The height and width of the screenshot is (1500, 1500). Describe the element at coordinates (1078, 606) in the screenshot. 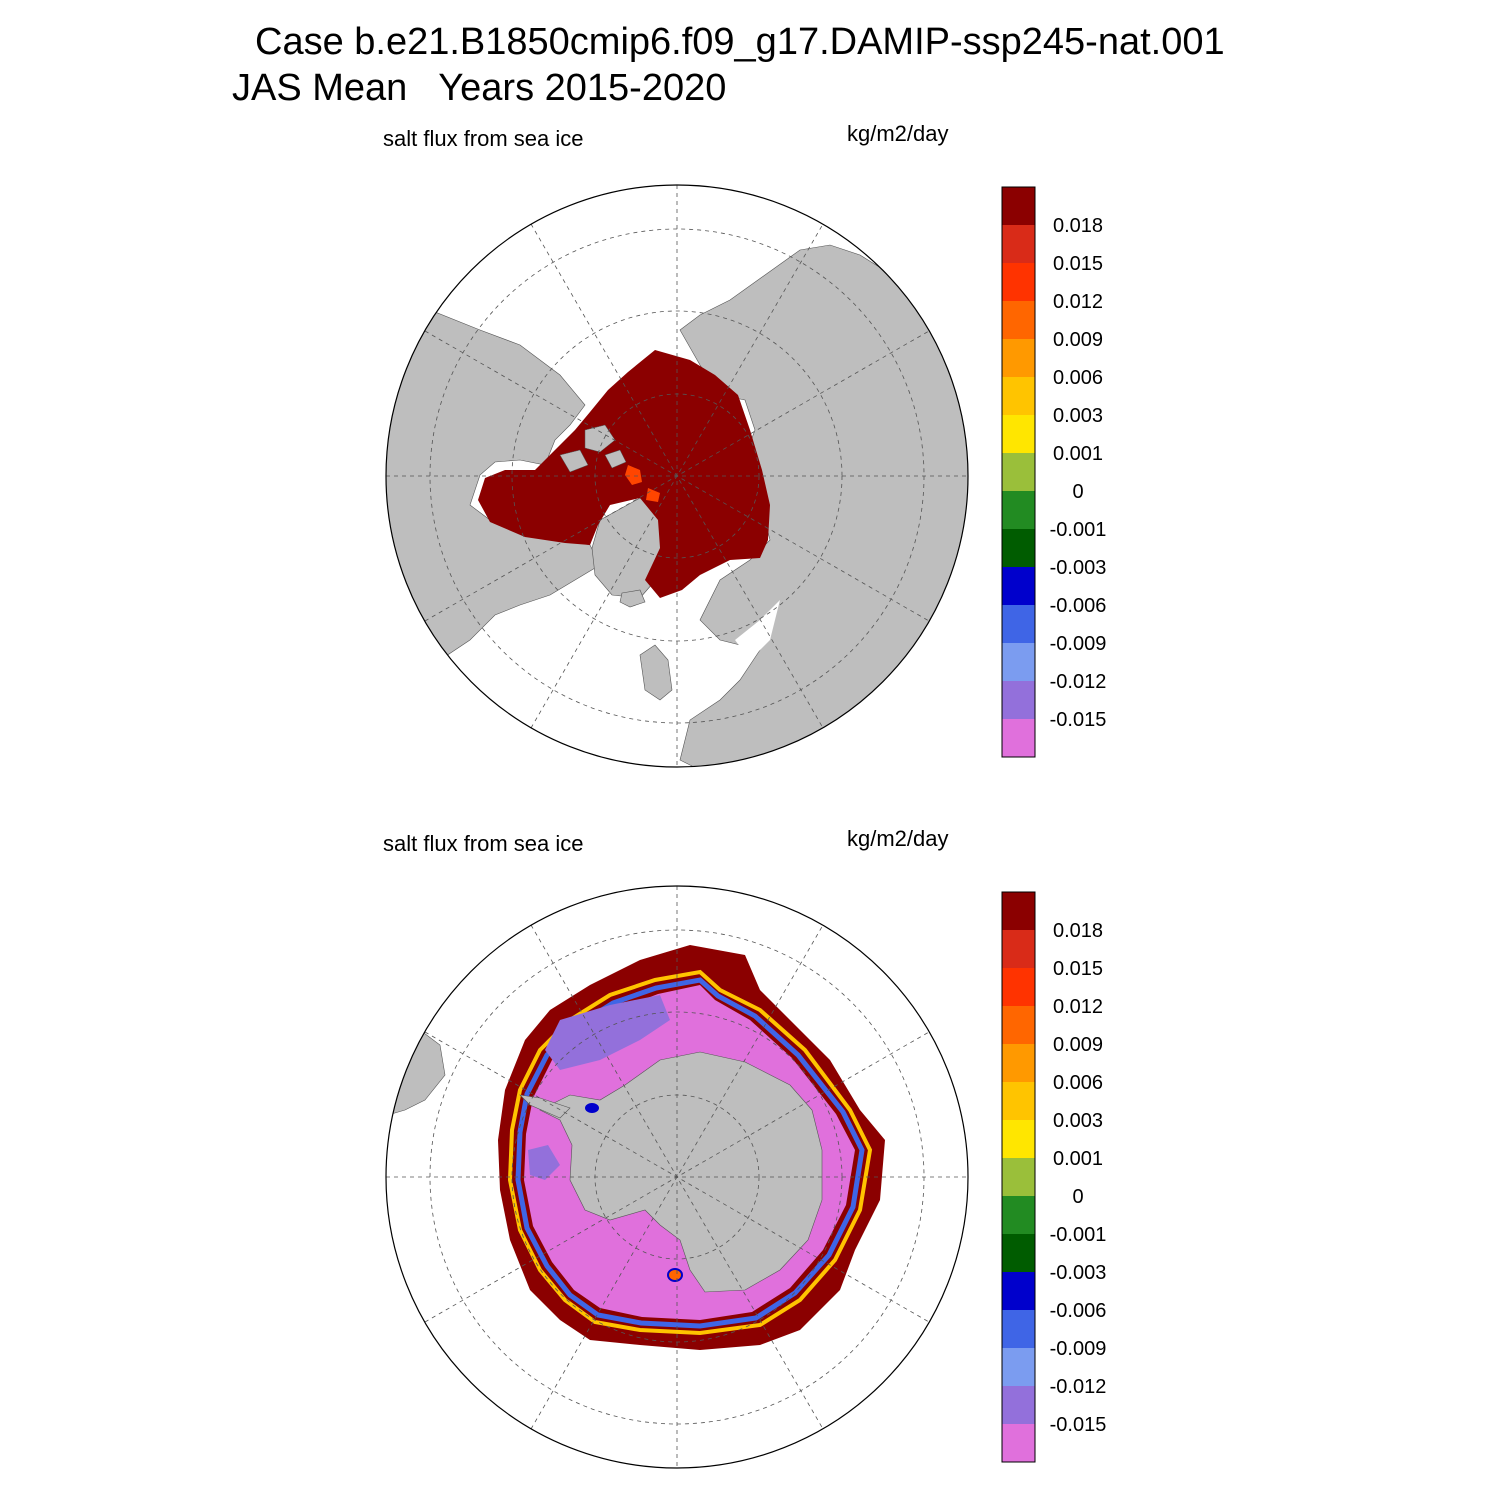

I see `north-colorbar-tick-label: -0.006` at that location.